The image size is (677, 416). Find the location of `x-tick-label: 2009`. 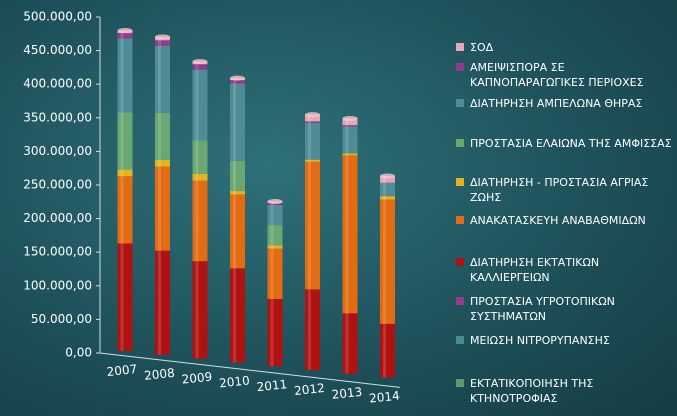

x-tick-label: 2009 is located at coordinates (197, 378).